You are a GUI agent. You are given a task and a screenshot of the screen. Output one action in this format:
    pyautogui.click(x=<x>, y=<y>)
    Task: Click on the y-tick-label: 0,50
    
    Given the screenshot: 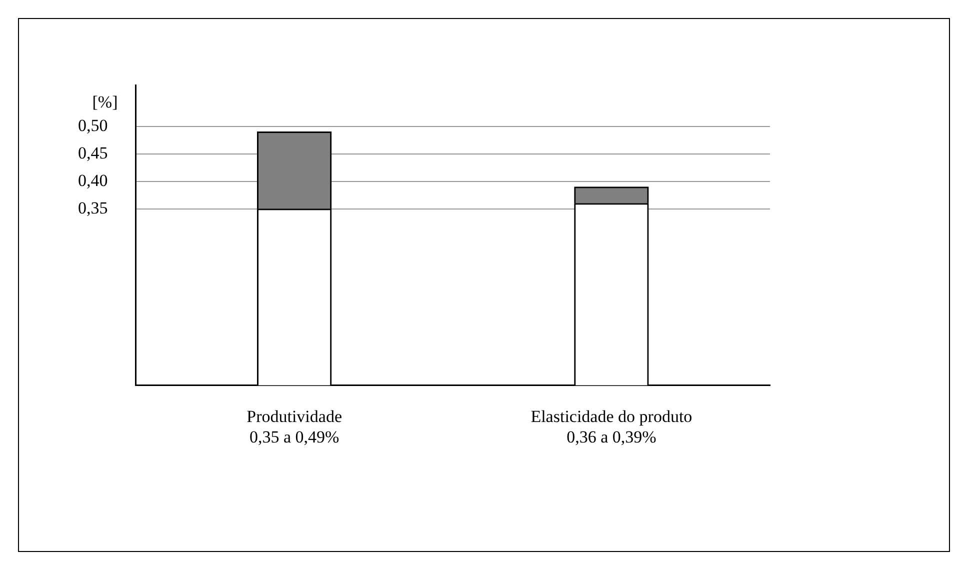 What is the action you would take?
    pyautogui.click(x=93, y=125)
    